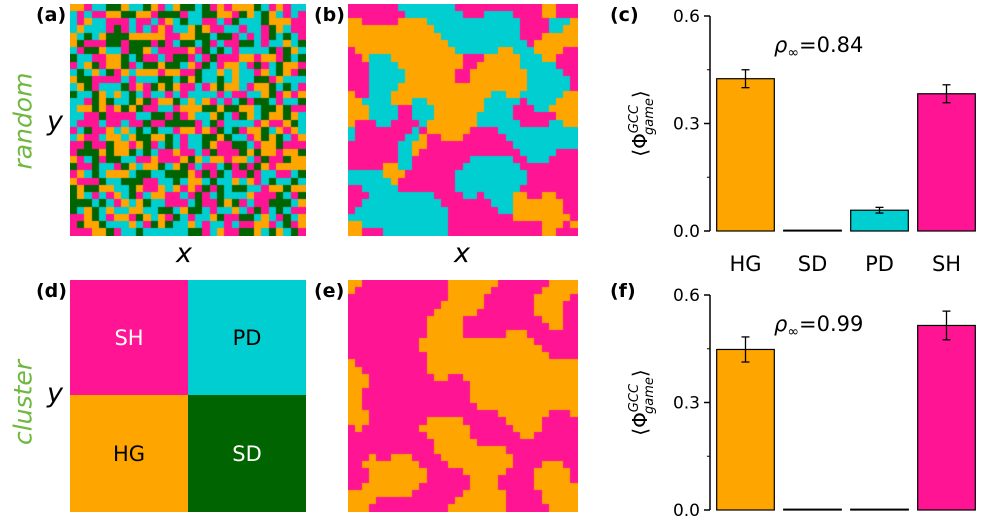 Image resolution: width=982 pixels, height=519 pixels. I want to click on lattice-a-x-label: x, so click(184, 253).